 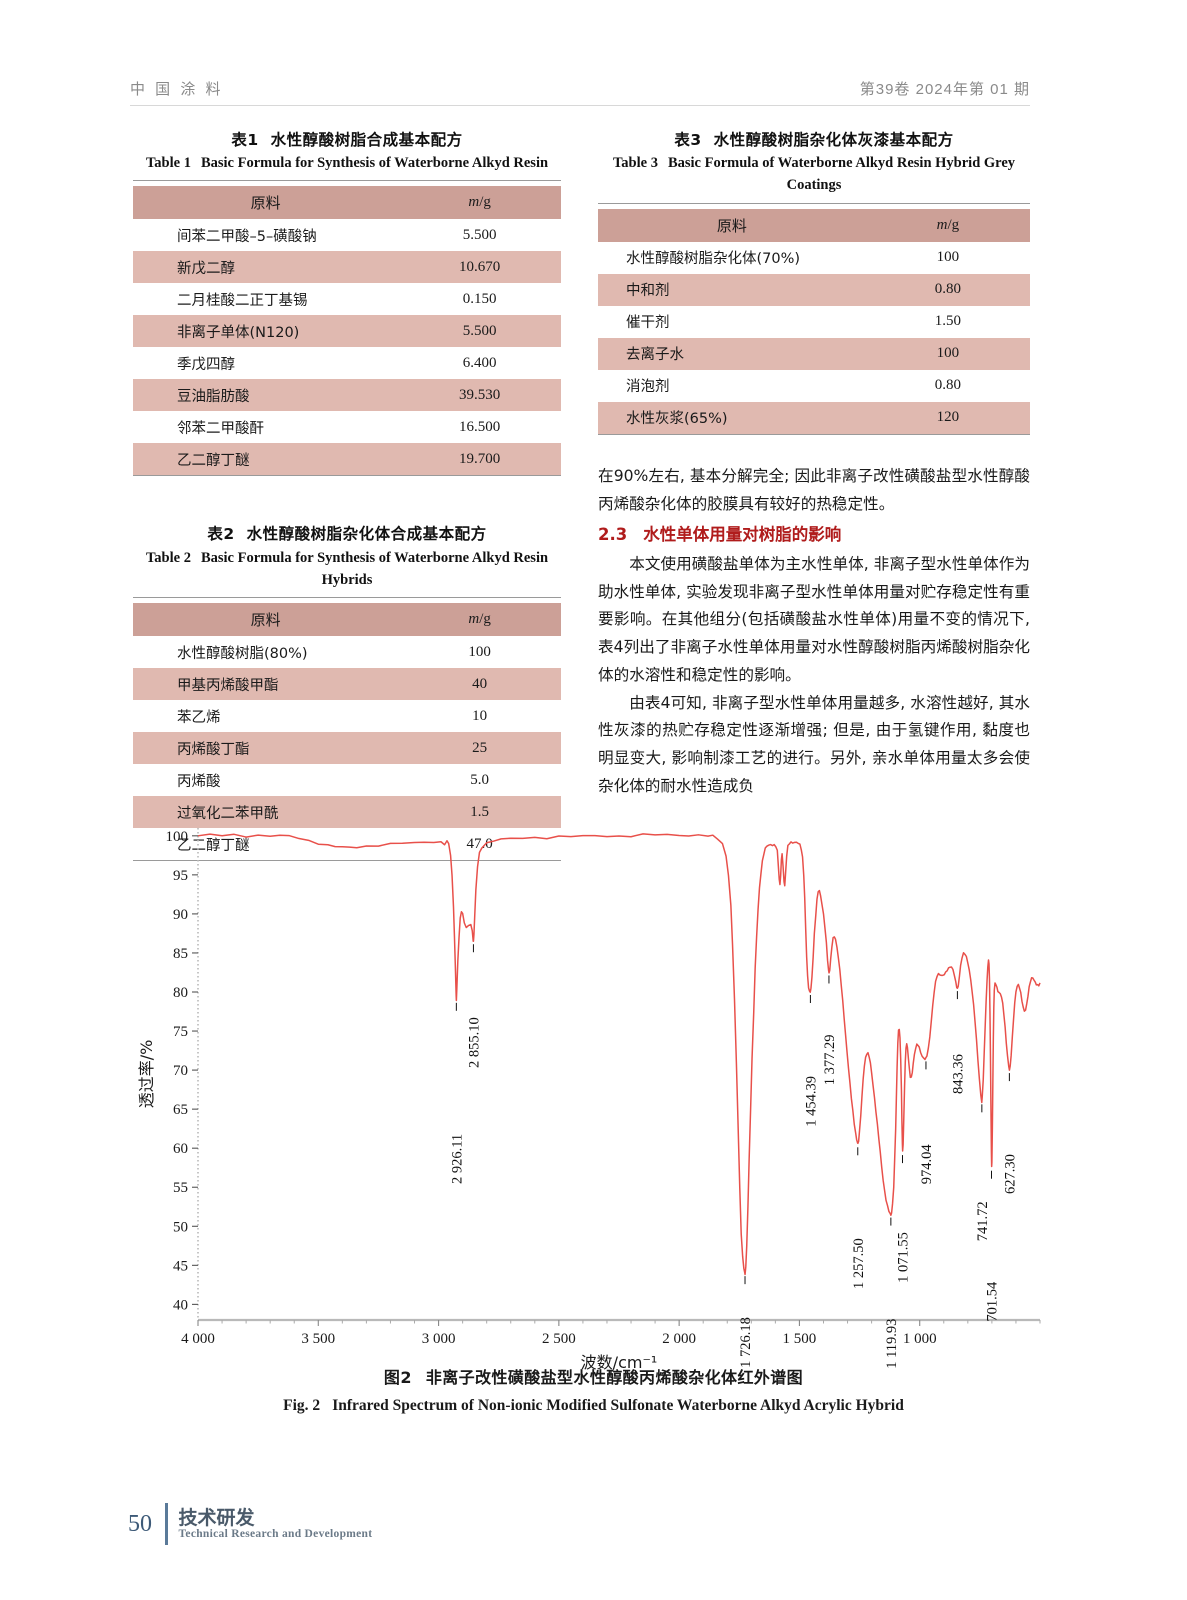 I want to click on svg-text: 1 726.18, so click(x=746, y=1342).